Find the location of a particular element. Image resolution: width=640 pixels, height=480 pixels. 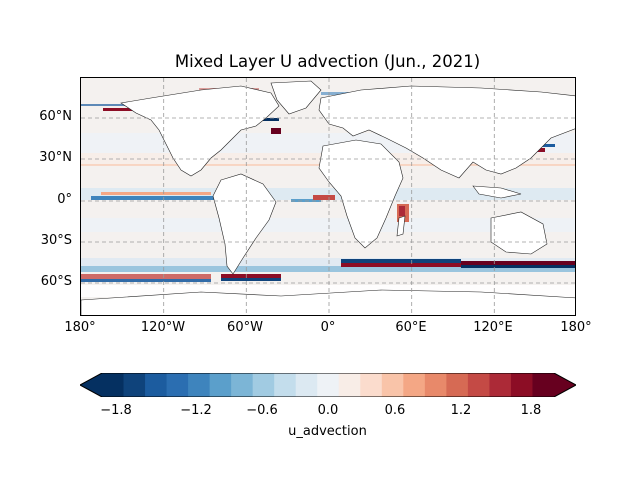

lon-label-60w: 60°W is located at coordinates (245, 327).